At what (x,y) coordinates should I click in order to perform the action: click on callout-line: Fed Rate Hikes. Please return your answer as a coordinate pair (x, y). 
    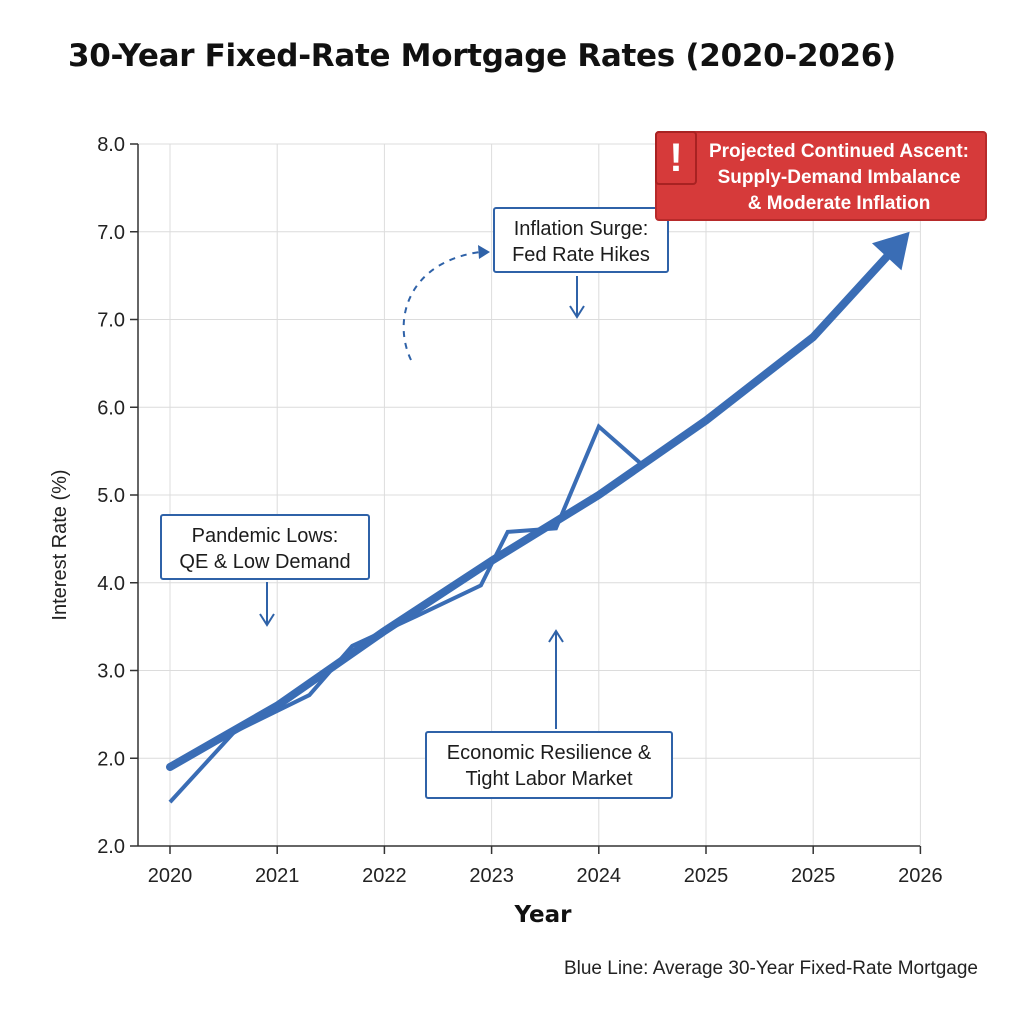
    Looking at the image, I should click on (581, 255).